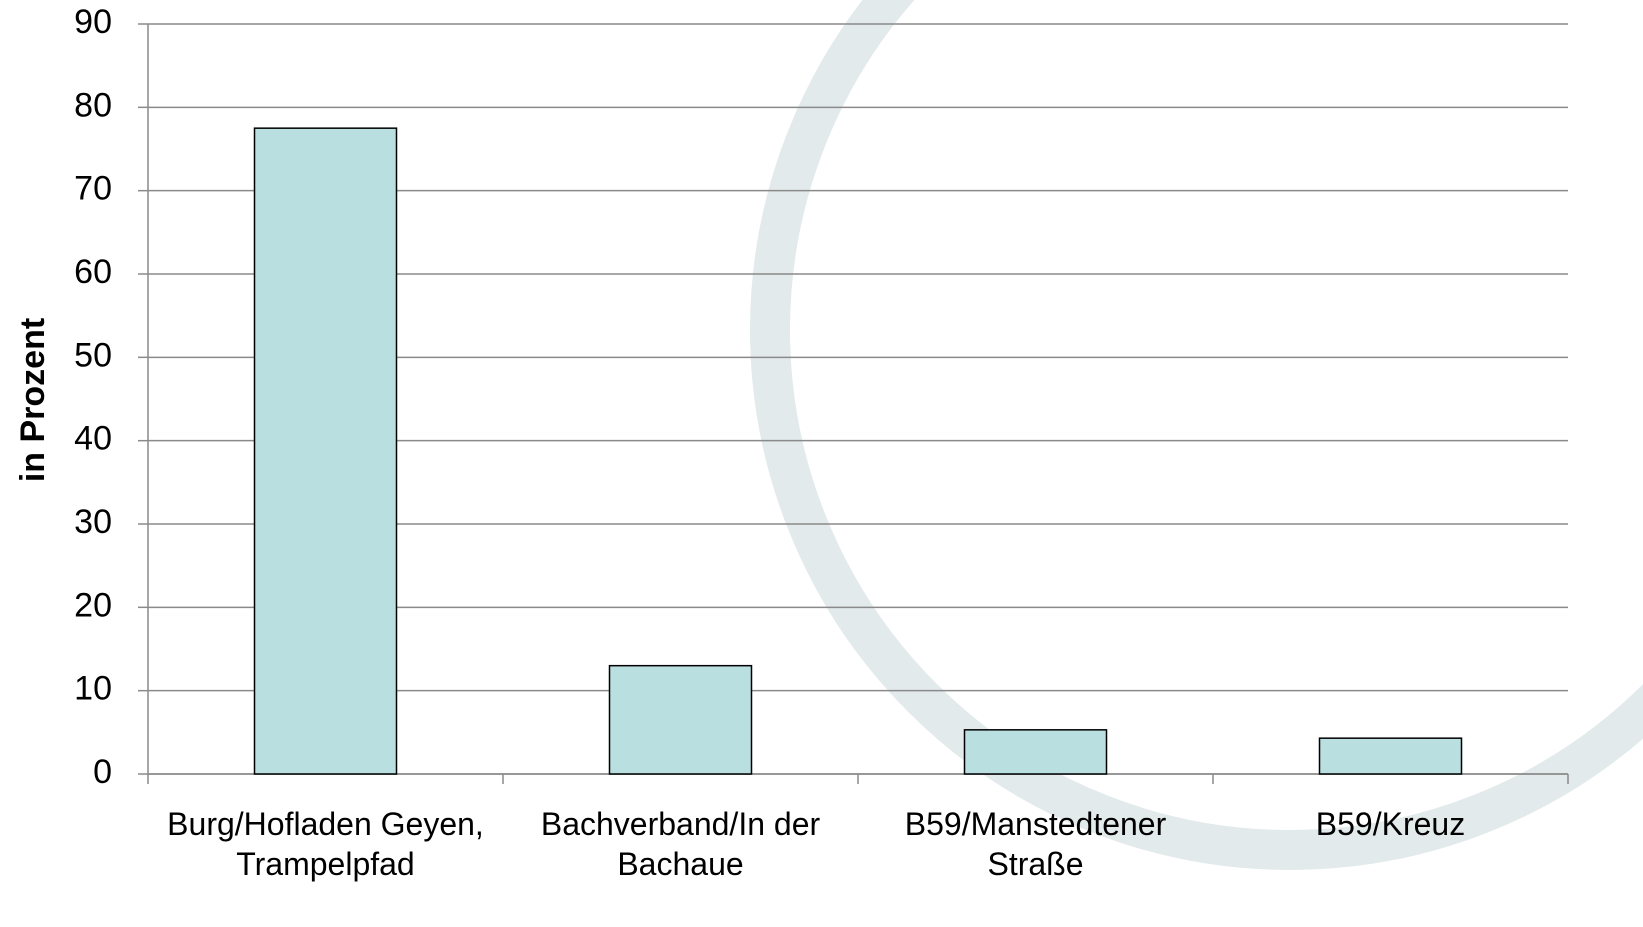 Image resolution: width=1643 pixels, height=927 pixels. What do you see at coordinates (93, 439) in the screenshot?
I see `y-tick-label: 40` at bounding box center [93, 439].